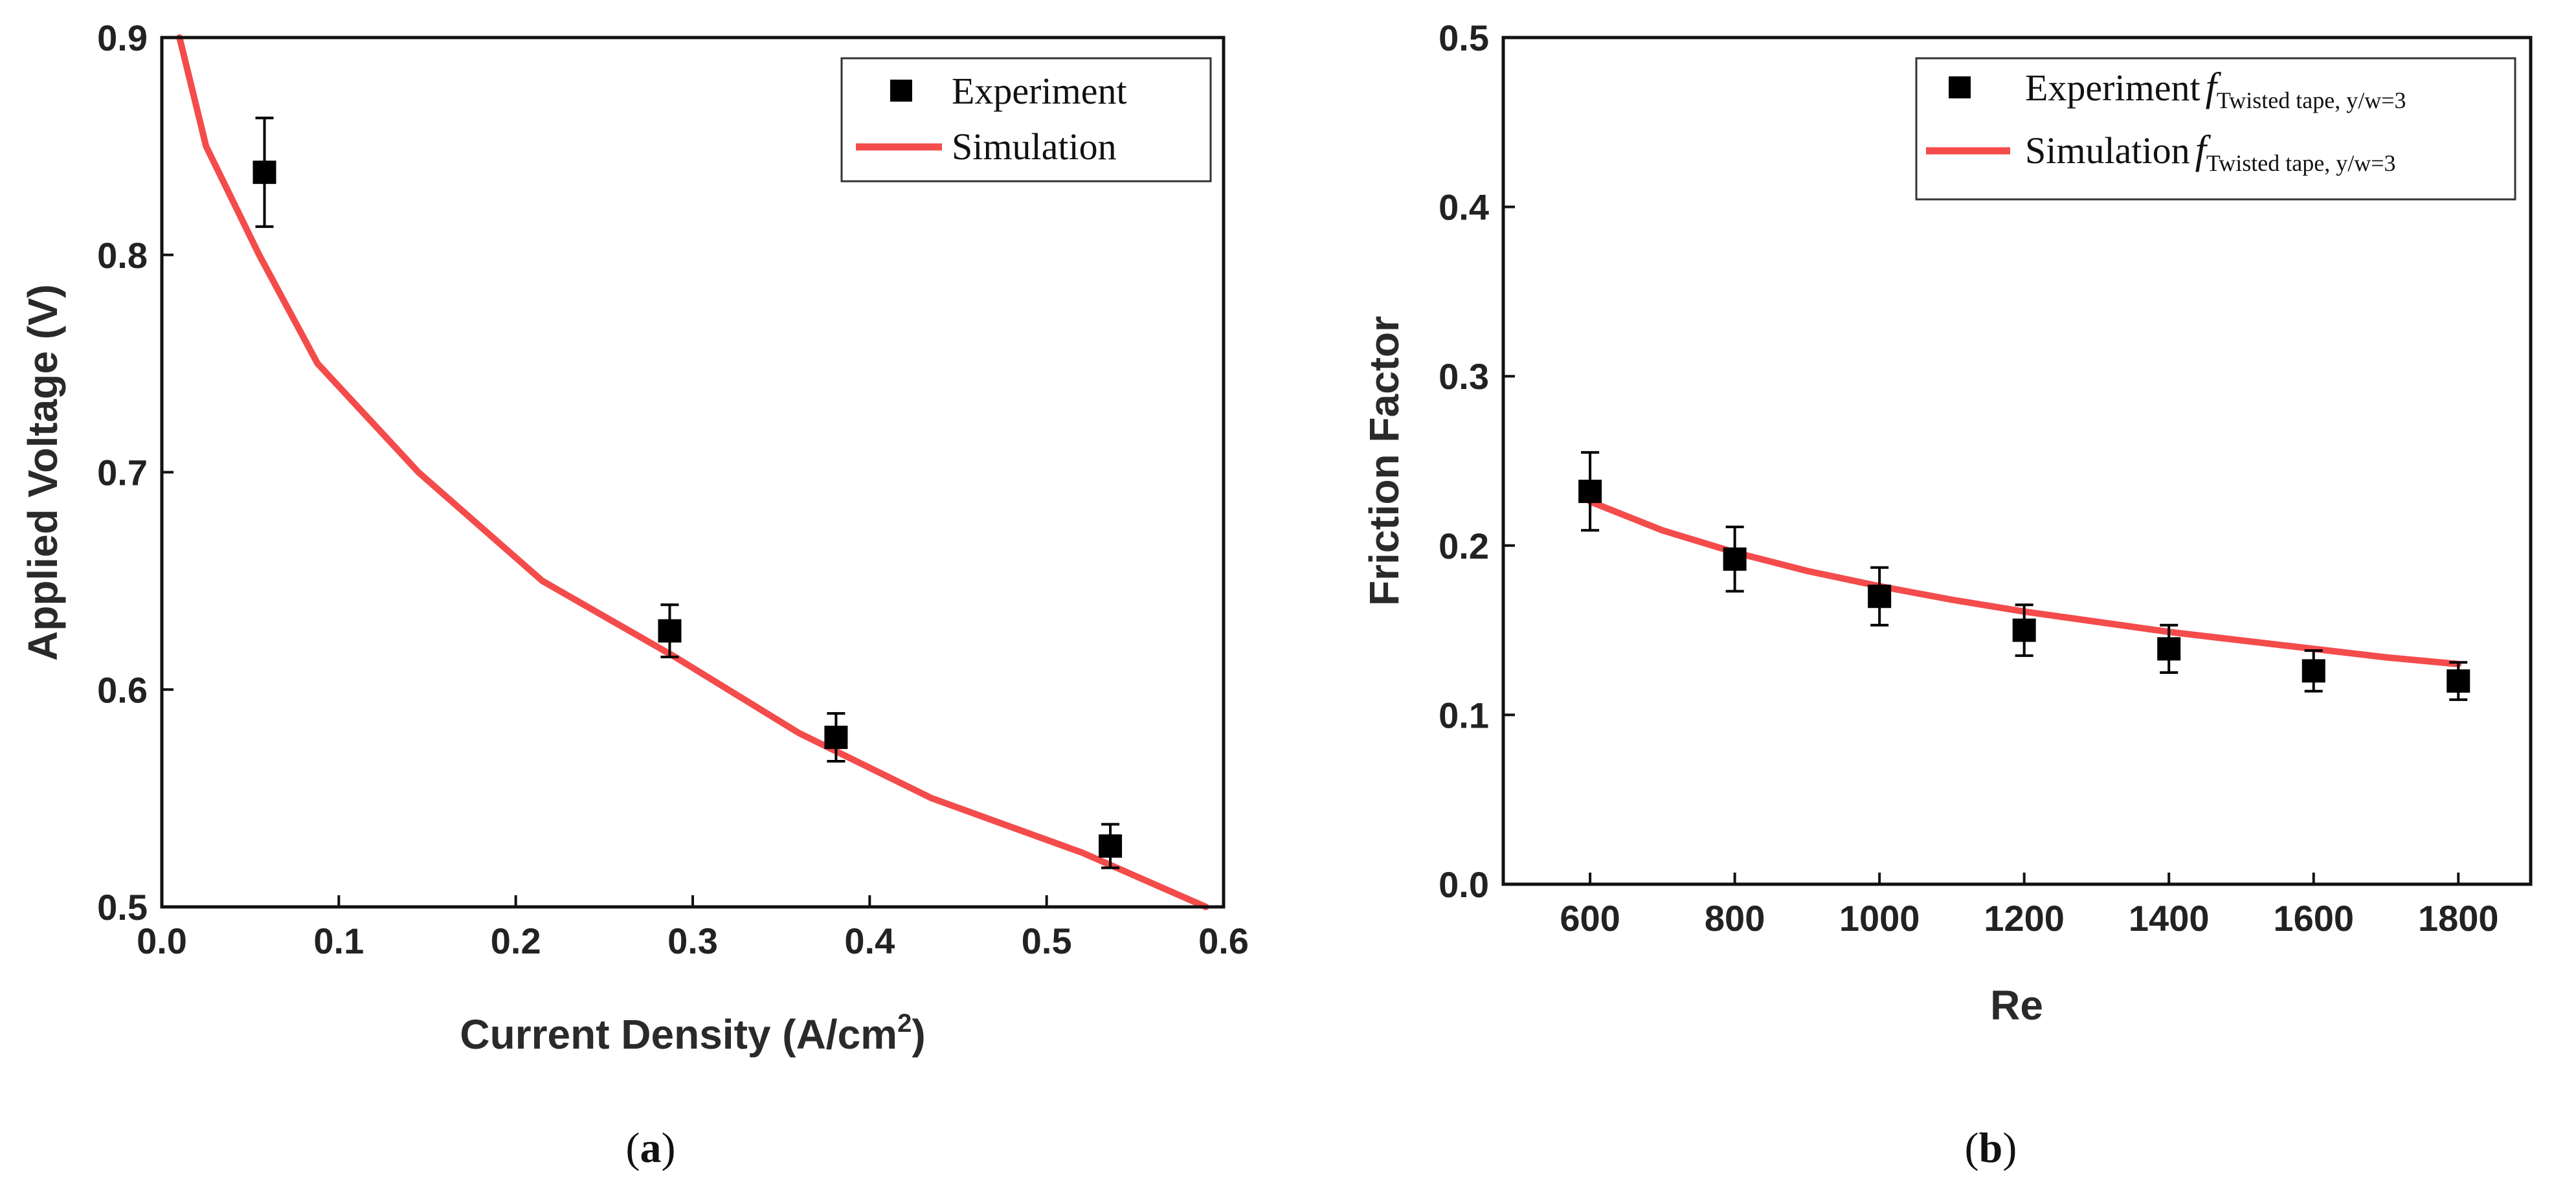 The image size is (2576, 1182). I want to click on panel-a-x-tick-label: 0.4, so click(870, 940).